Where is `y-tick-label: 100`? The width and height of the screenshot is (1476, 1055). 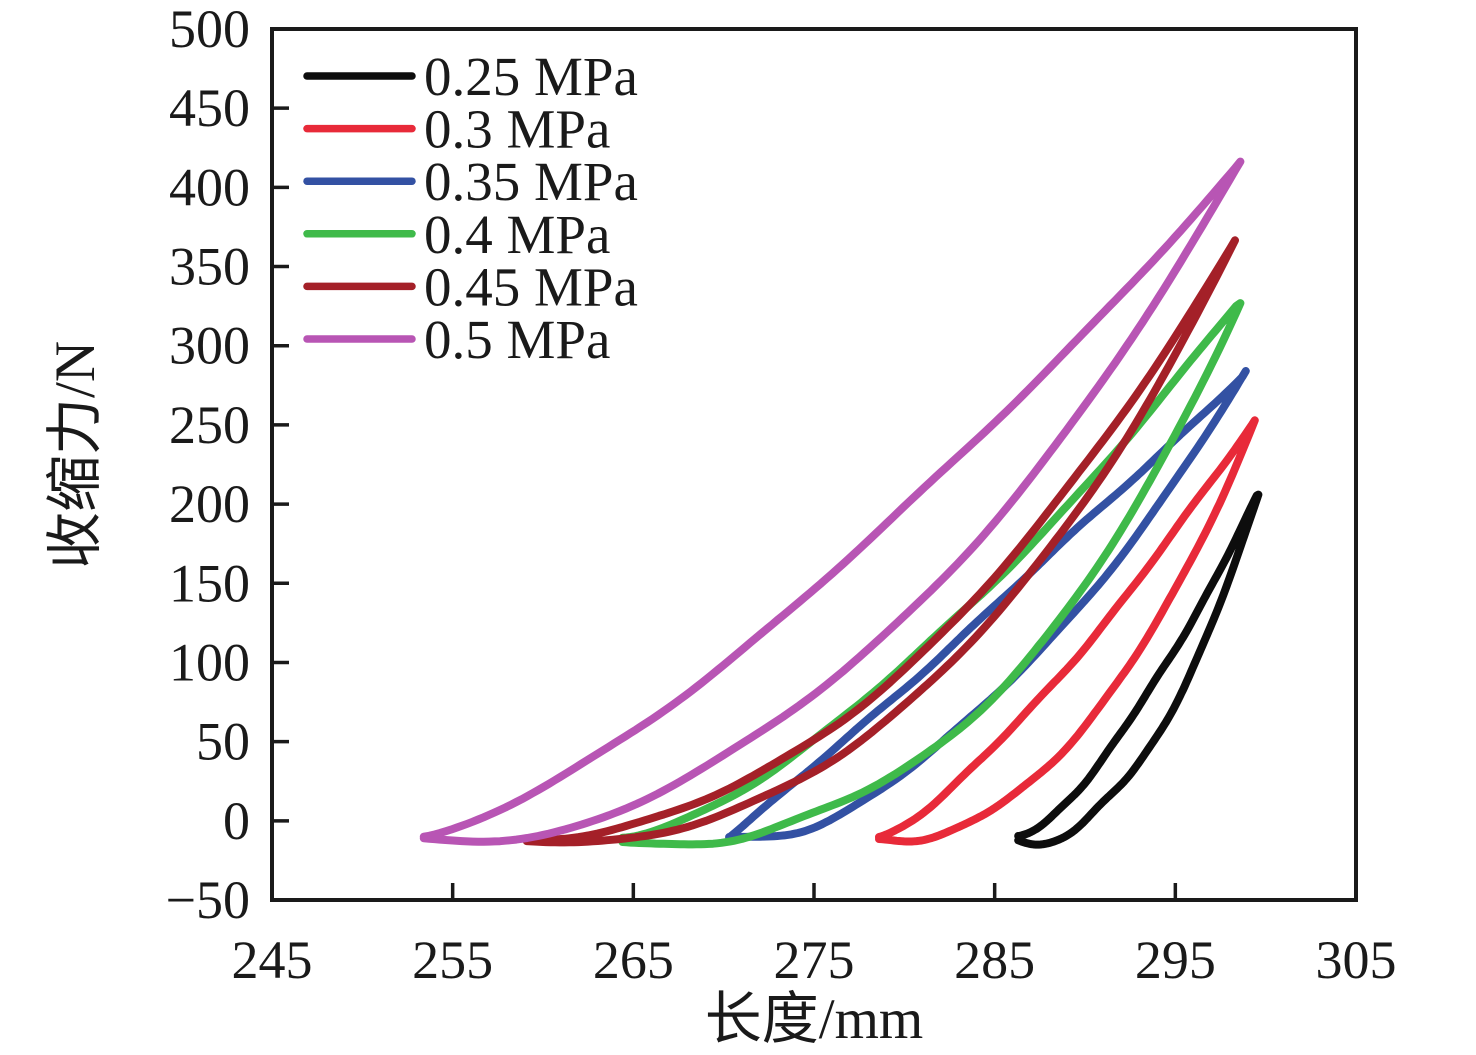
y-tick-label: 100 is located at coordinates (209, 662).